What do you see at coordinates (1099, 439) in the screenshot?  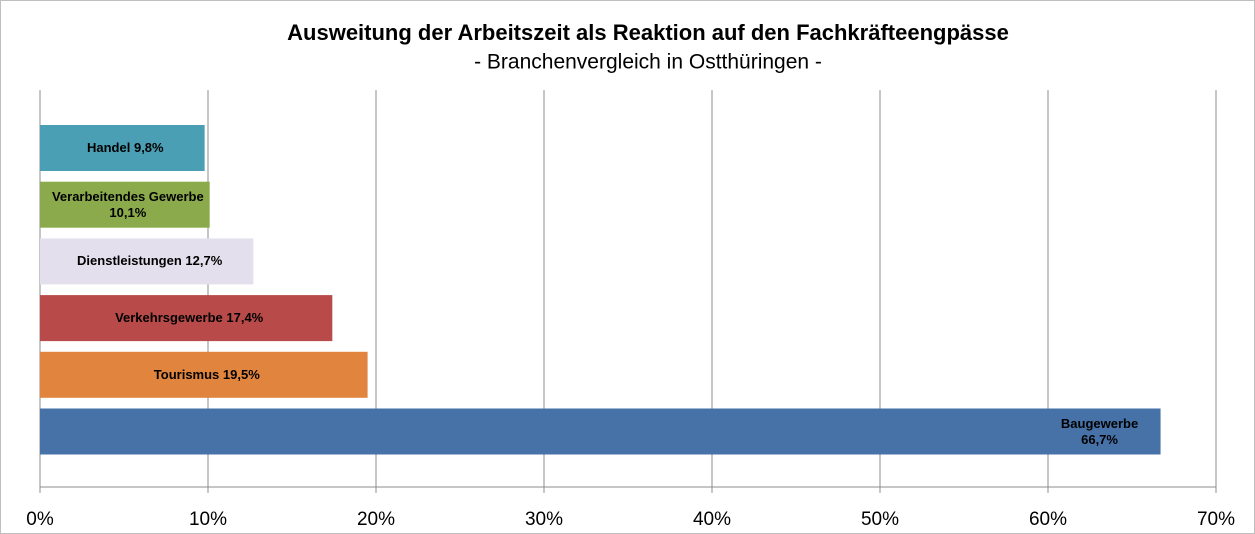 I see `bar-value-label: 66,7%` at bounding box center [1099, 439].